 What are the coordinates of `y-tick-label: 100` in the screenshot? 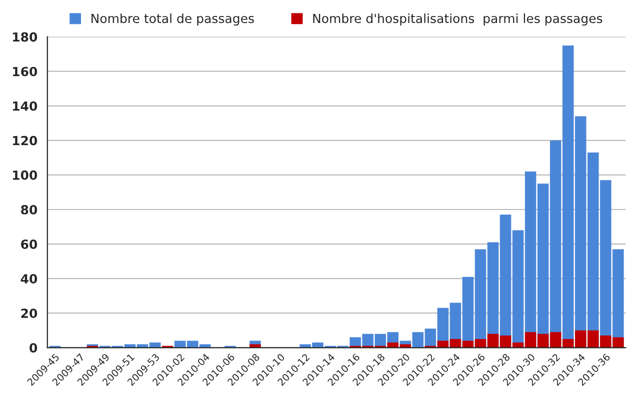 It's located at (25, 175).